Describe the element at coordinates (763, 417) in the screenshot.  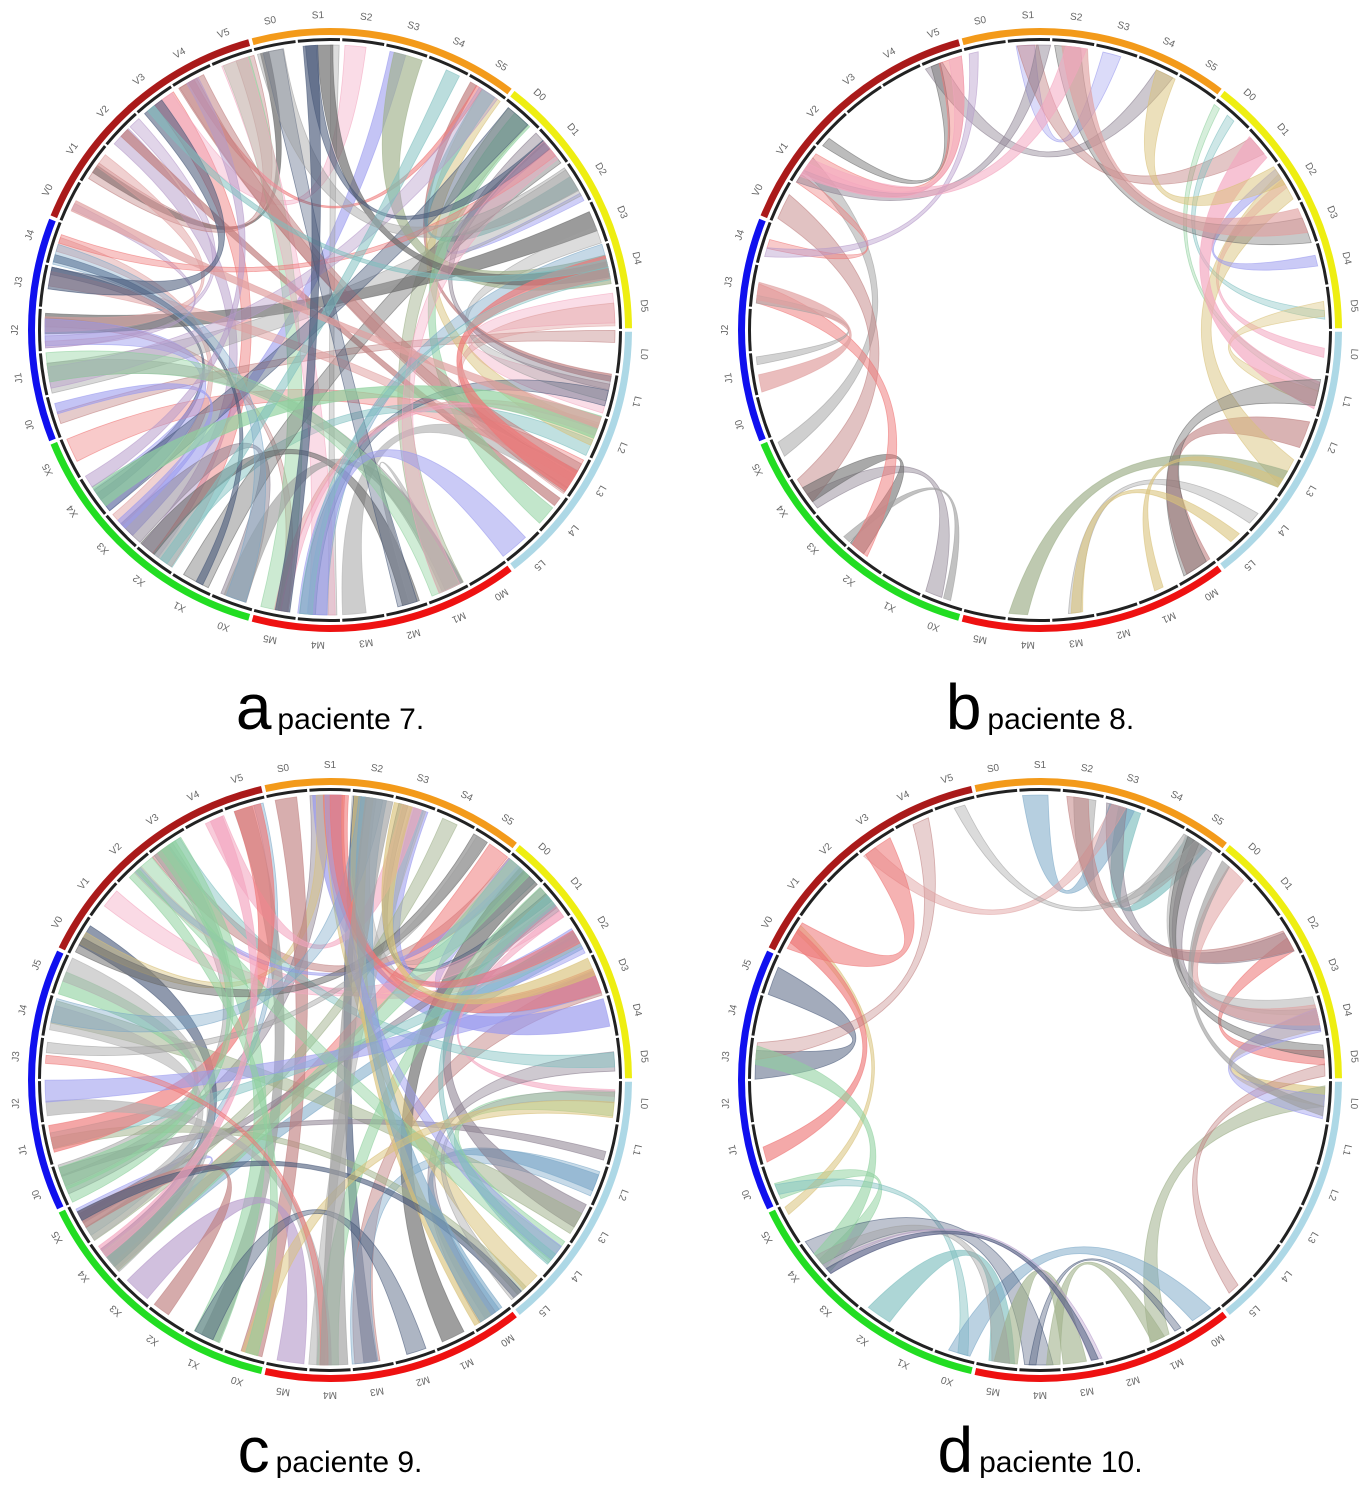
I see `segment-J0` at that location.